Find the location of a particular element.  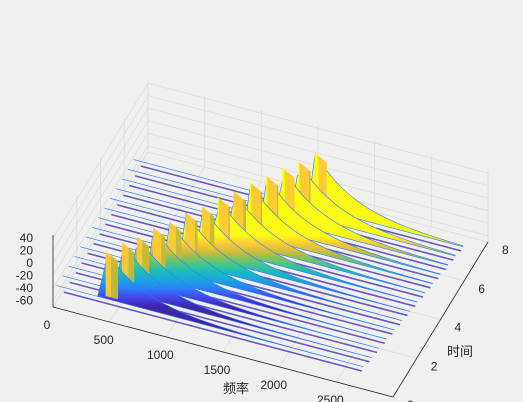

y-tick-label: 6 is located at coordinates (481, 289).